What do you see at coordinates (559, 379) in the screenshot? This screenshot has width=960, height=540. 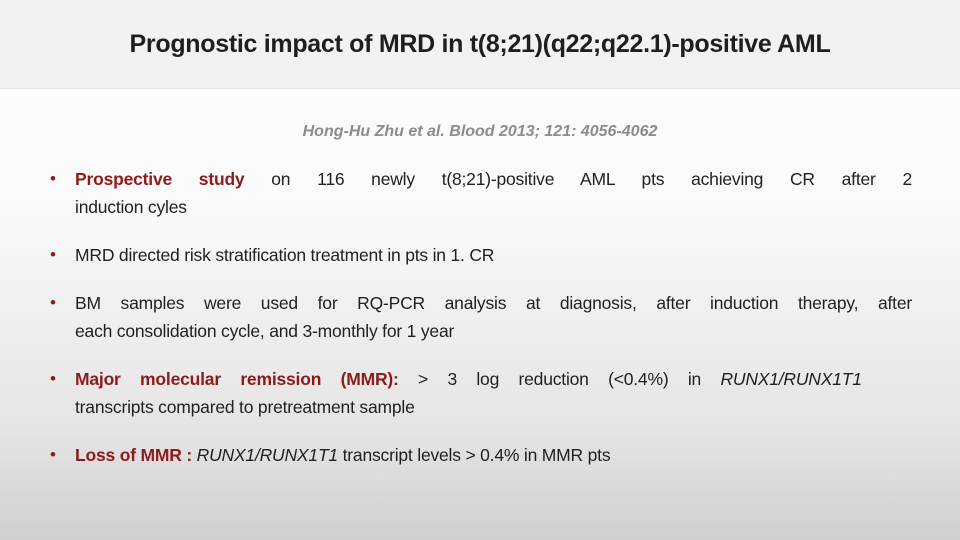 I see `body-text: > 3 log reduction (<0.4%) in` at bounding box center [559, 379].